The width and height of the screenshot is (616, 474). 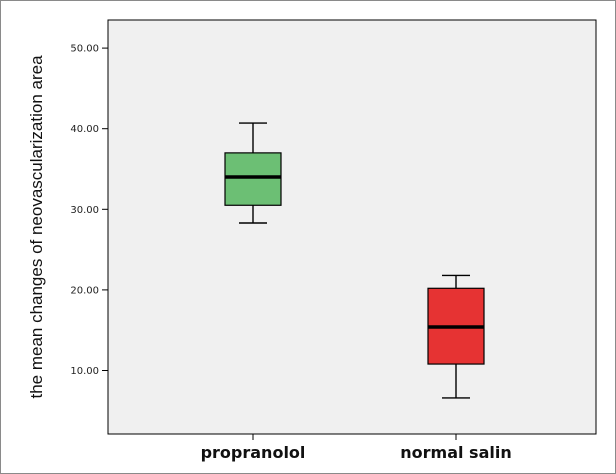 I want to click on box-propranolol, so click(x=253, y=173).